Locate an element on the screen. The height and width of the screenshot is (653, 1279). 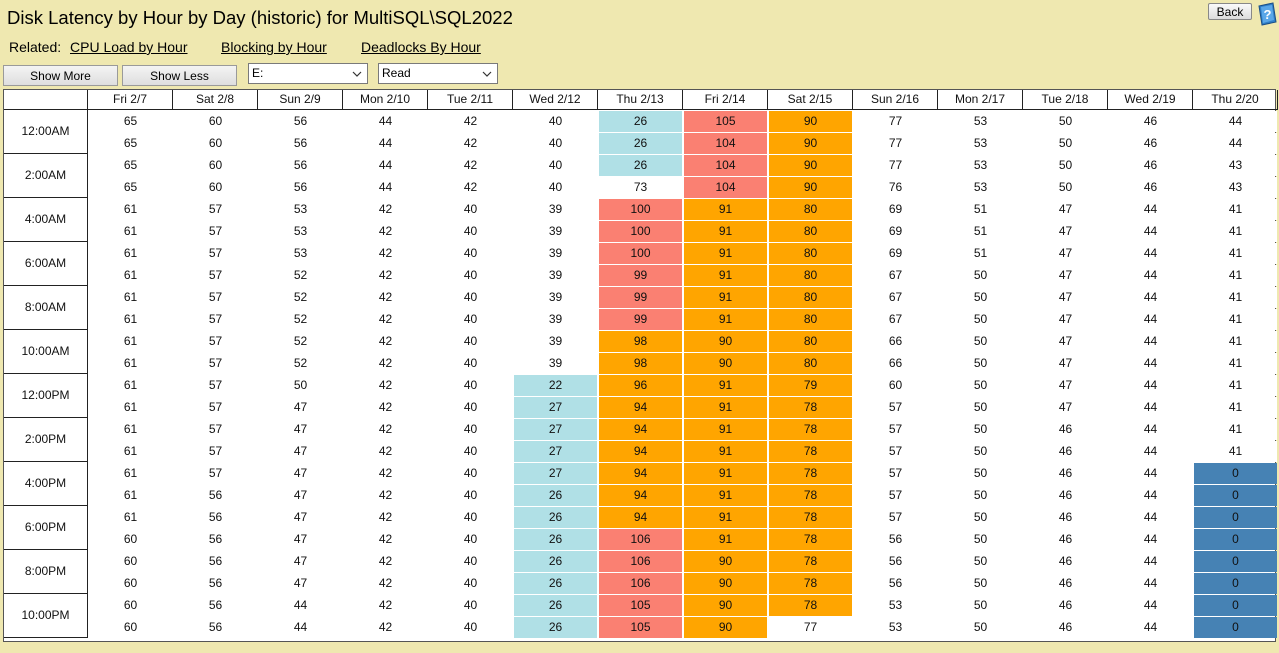
show-more-button: Show More is located at coordinates (60, 75).